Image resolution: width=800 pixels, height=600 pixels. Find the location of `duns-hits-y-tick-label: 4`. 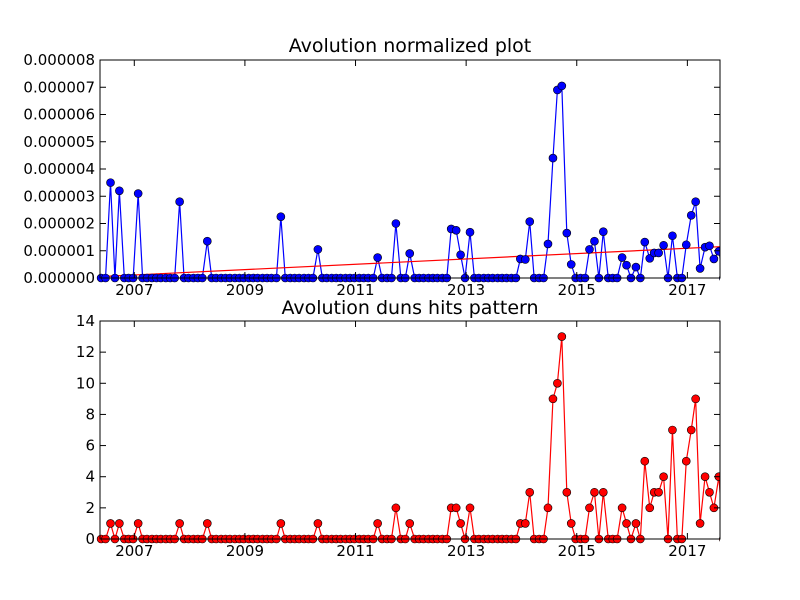

duns-hits-y-tick-label: 4 is located at coordinates (90, 477).